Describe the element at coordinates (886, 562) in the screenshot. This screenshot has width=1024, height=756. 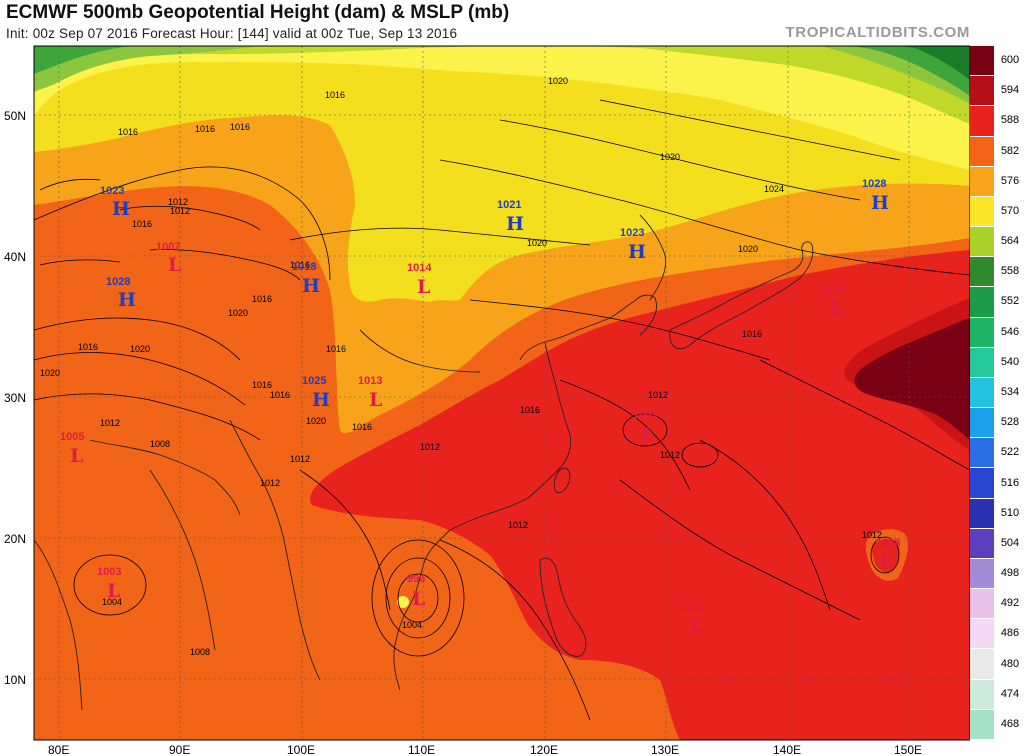
I see `l-1008-symbol: L` at that location.